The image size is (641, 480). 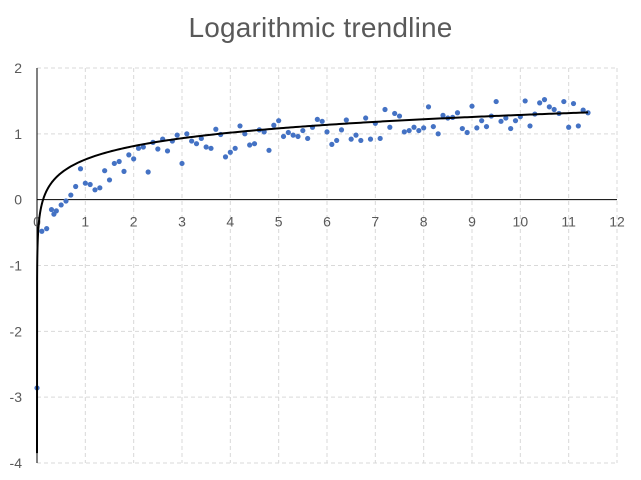 What do you see at coordinates (320, 27) in the screenshot?
I see `chart-title: Logarithmic trendline` at bounding box center [320, 27].